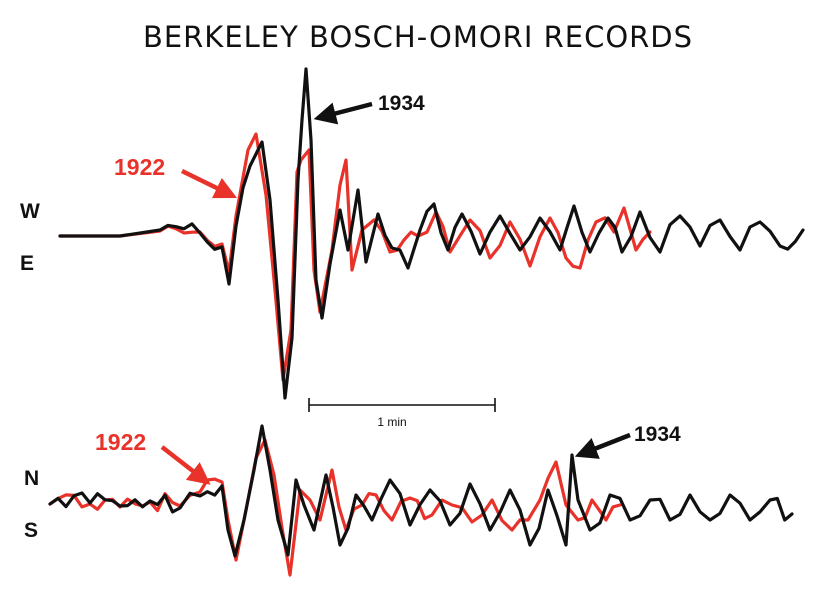  I want to click on label-1922-ns: 1922, so click(120, 442).